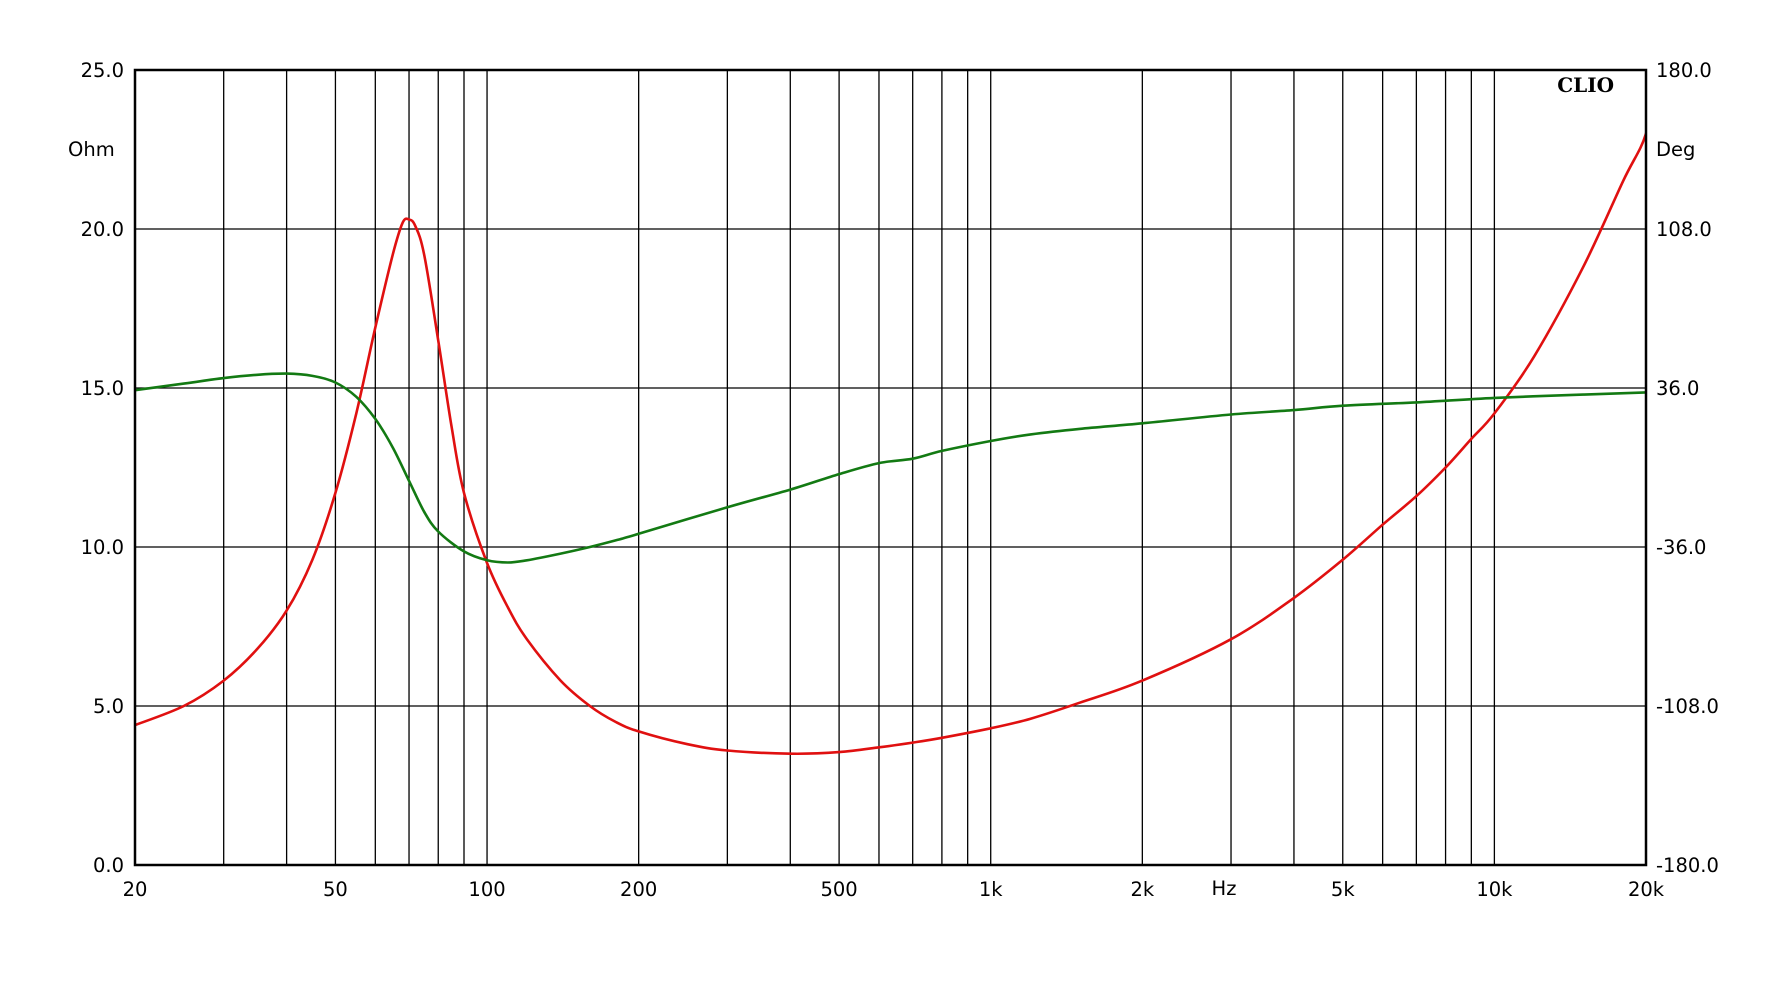 The height and width of the screenshot is (1001, 1772). What do you see at coordinates (486, 889) in the screenshot?
I see `x-tick-label-100: 100` at bounding box center [486, 889].